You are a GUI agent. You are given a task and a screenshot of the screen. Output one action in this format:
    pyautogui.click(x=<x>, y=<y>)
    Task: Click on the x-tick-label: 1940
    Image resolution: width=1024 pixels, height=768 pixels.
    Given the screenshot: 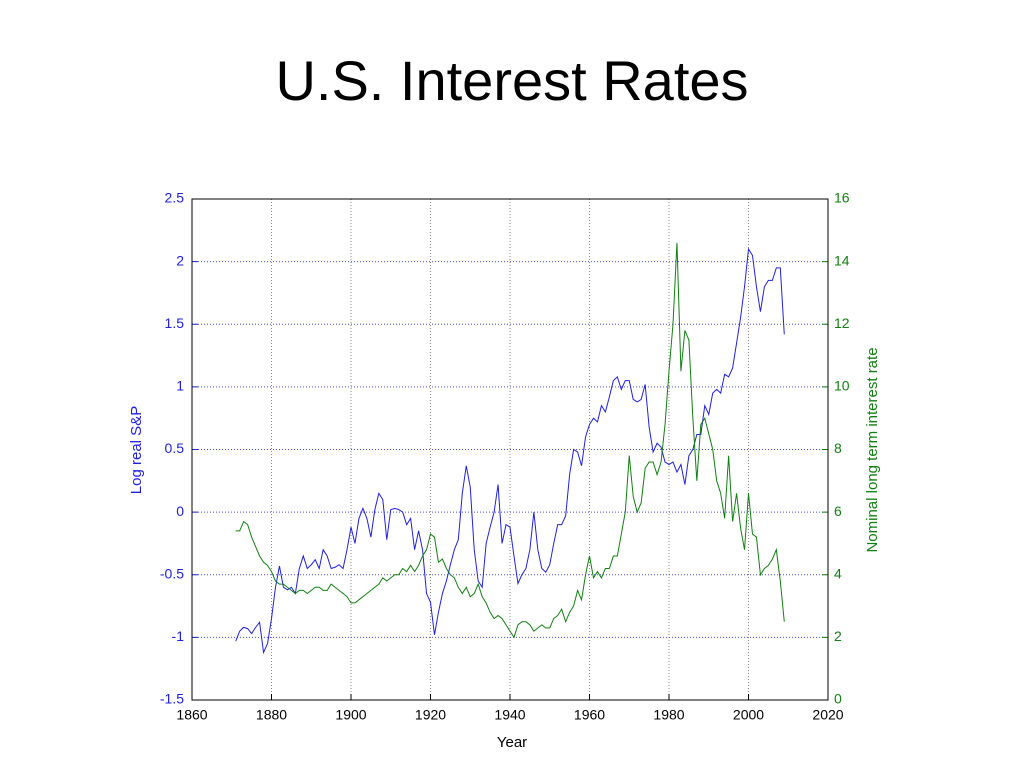 What is the action you would take?
    pyautogui.click(x=509, y=715)
    